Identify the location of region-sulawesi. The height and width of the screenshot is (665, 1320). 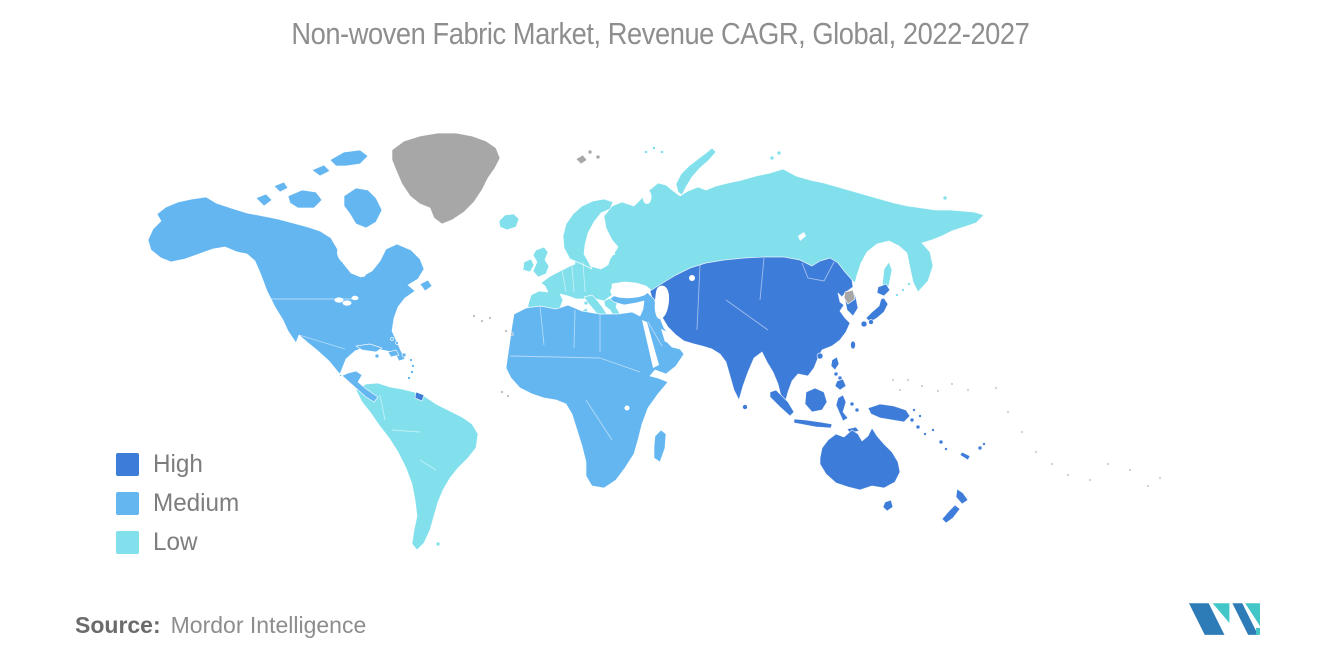
(842, 408).